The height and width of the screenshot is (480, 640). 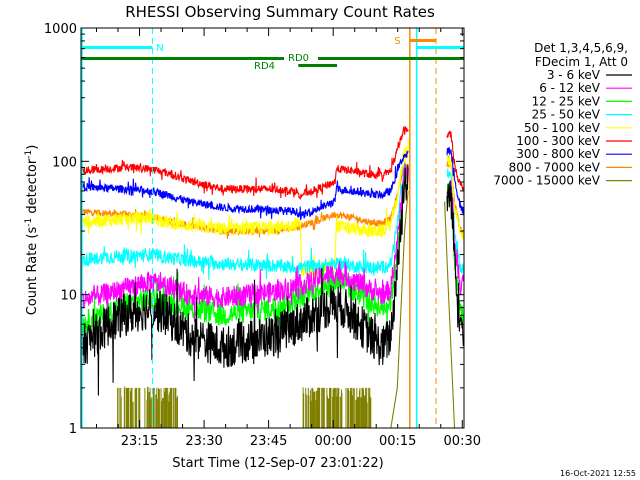 I want to click on saa-bar, so click(x=423, y=40).